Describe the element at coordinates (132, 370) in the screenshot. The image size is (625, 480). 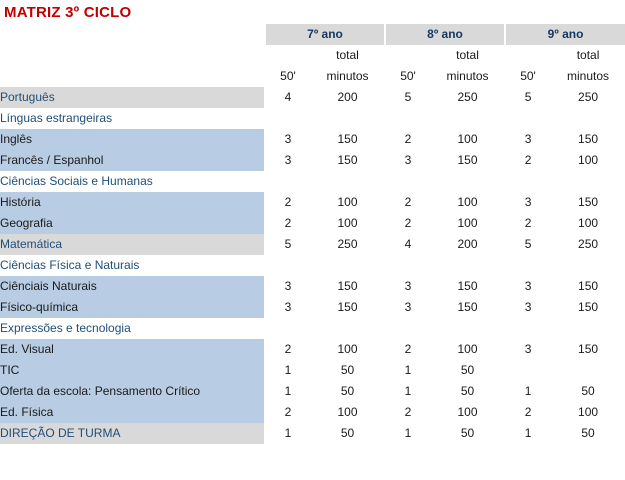
I see `subject-label: TIC` at that location.